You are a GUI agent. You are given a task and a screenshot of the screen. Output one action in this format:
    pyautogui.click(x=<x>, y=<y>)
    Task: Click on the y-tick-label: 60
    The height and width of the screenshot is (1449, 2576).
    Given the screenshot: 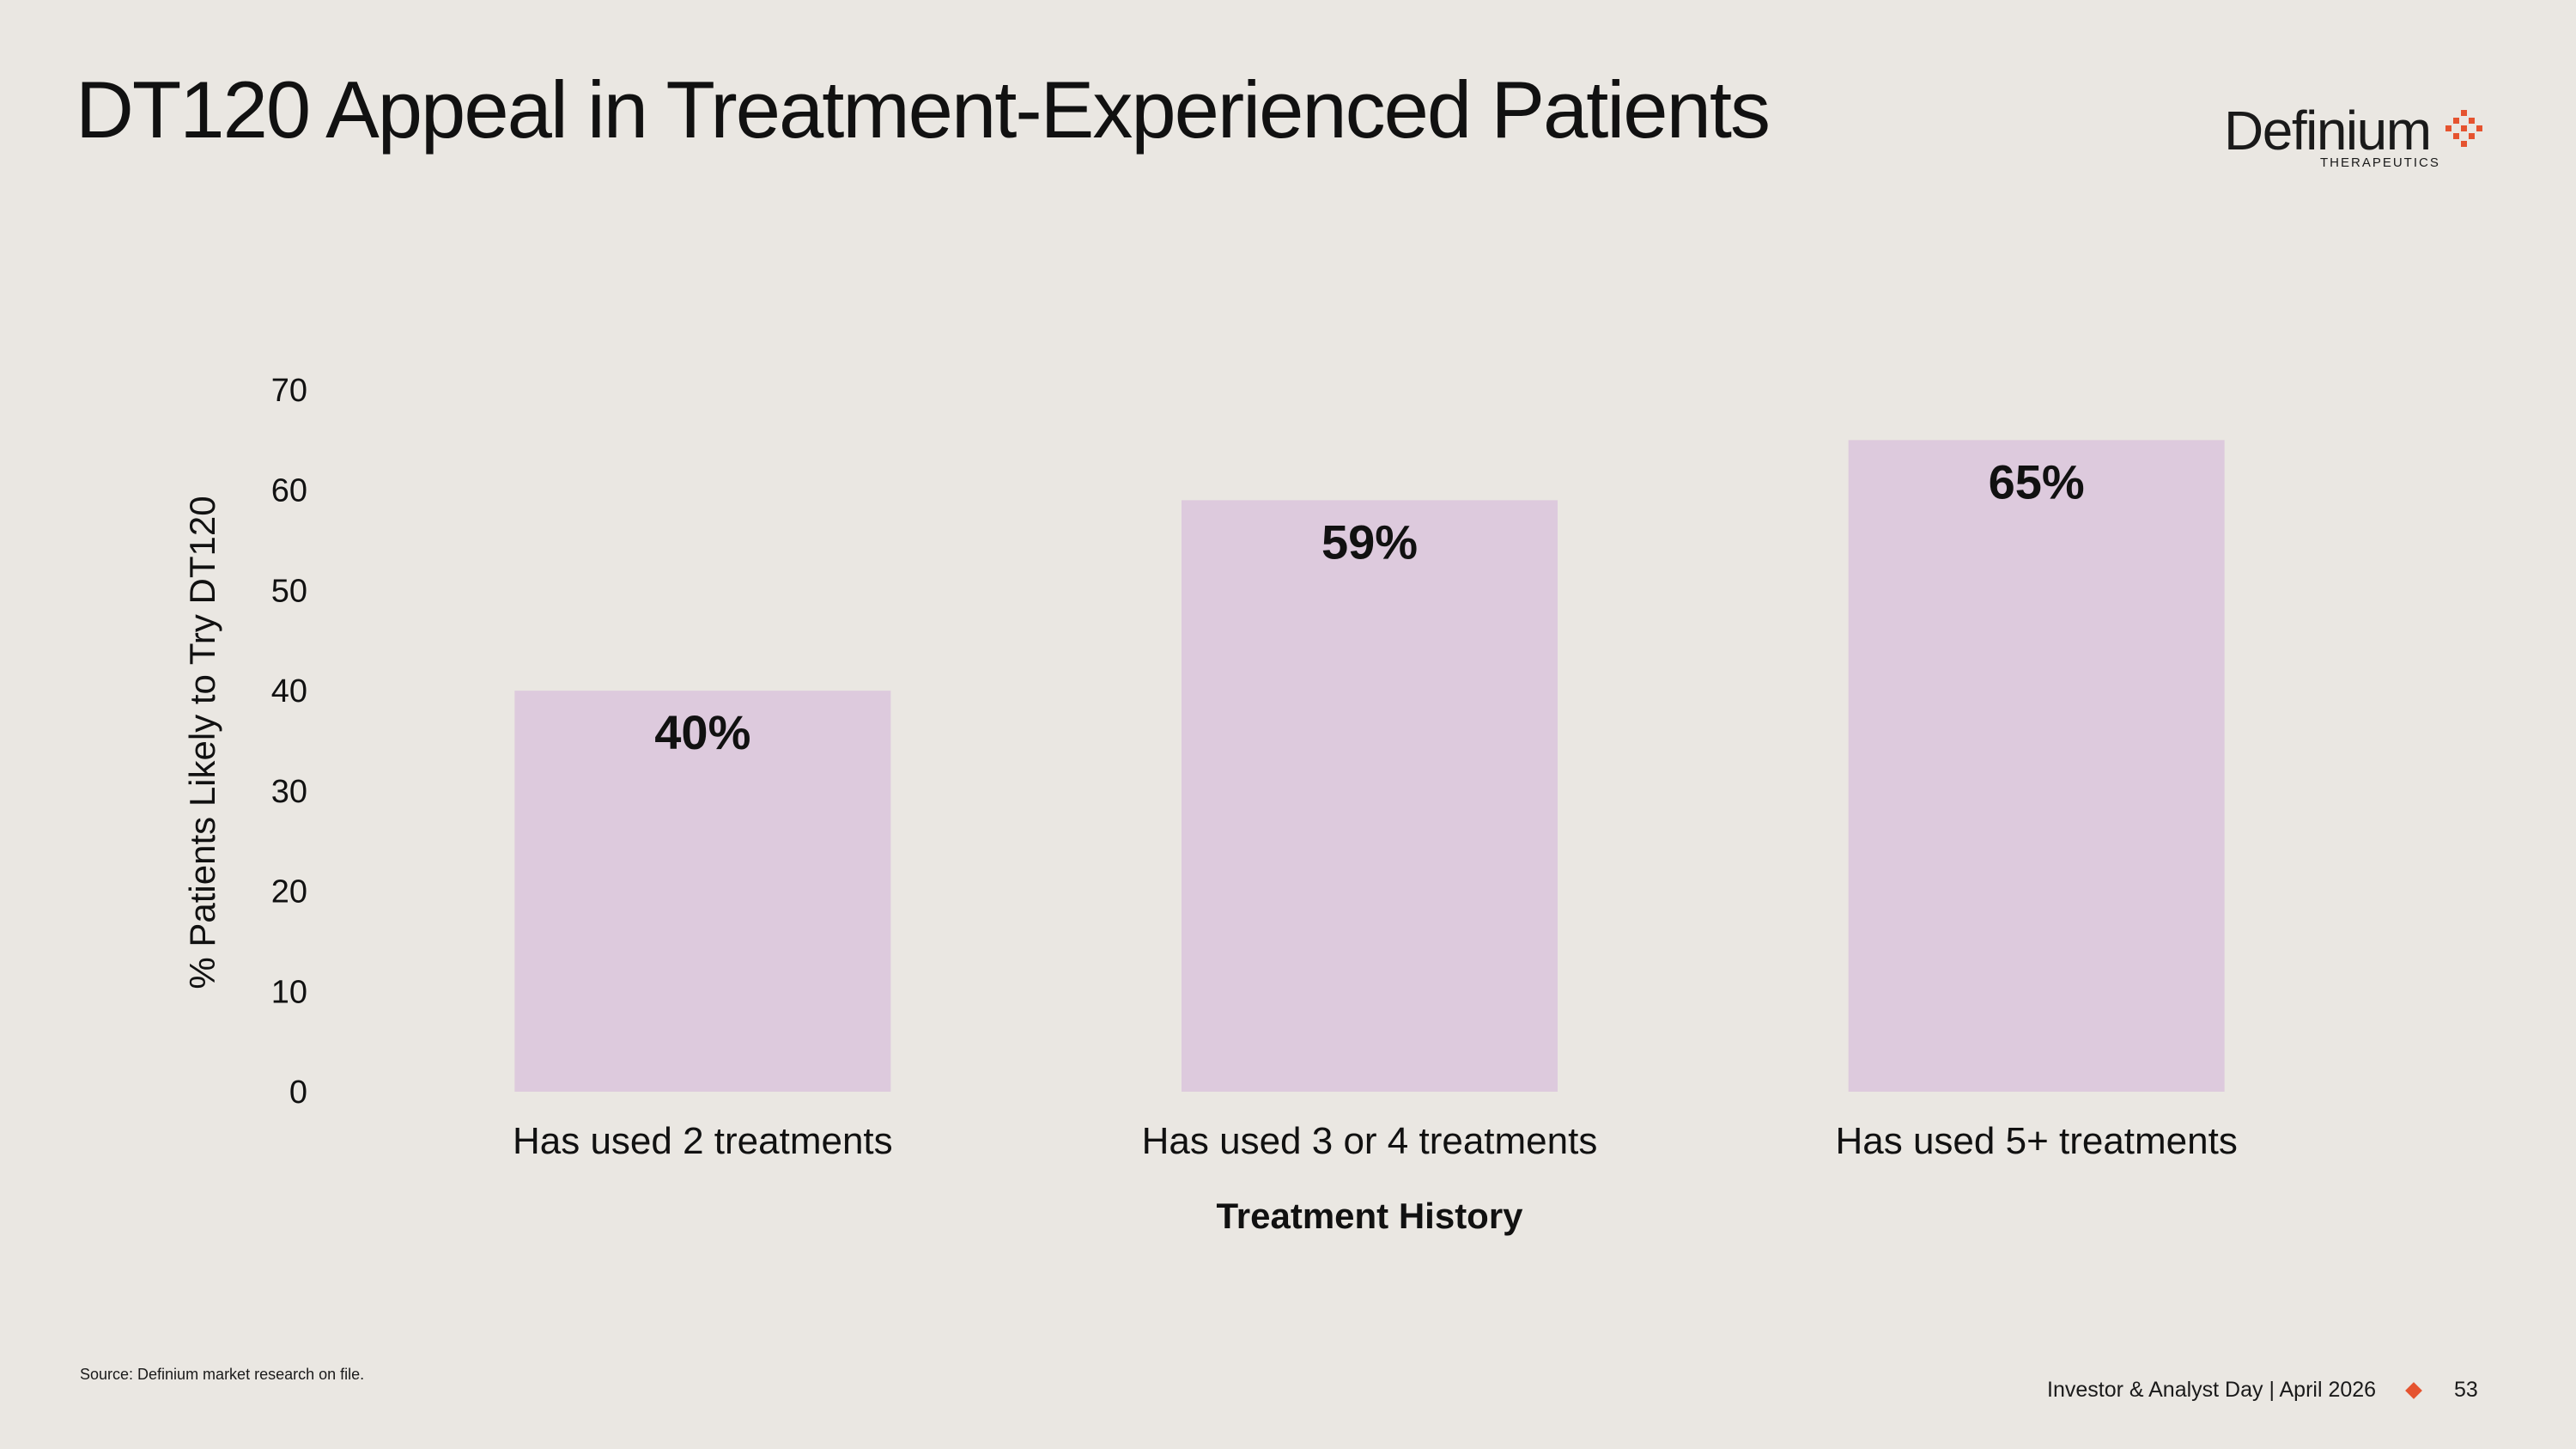 What is the action you would take?
    pyautogui.click(x=289, y=491)
    